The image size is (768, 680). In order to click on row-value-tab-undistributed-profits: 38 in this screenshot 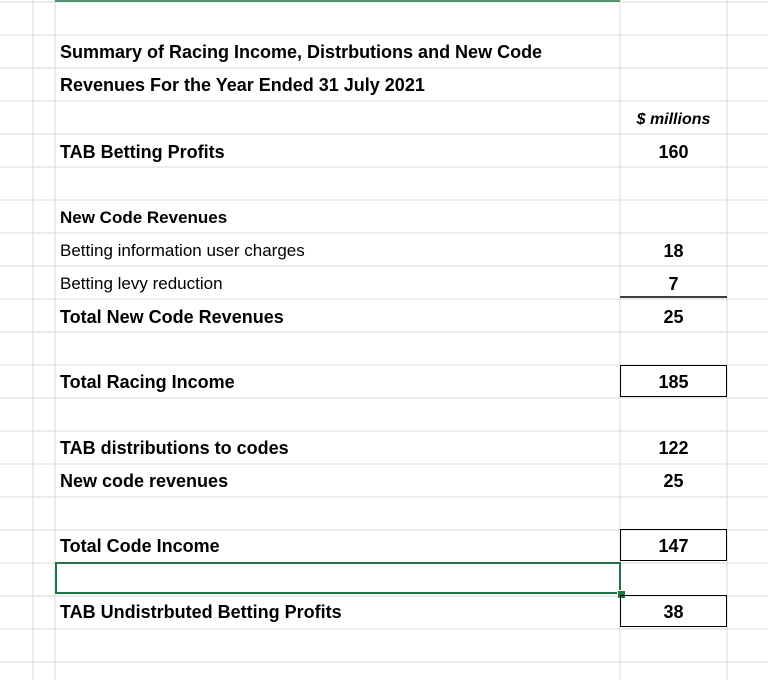, I will do `click(673, 611)`.